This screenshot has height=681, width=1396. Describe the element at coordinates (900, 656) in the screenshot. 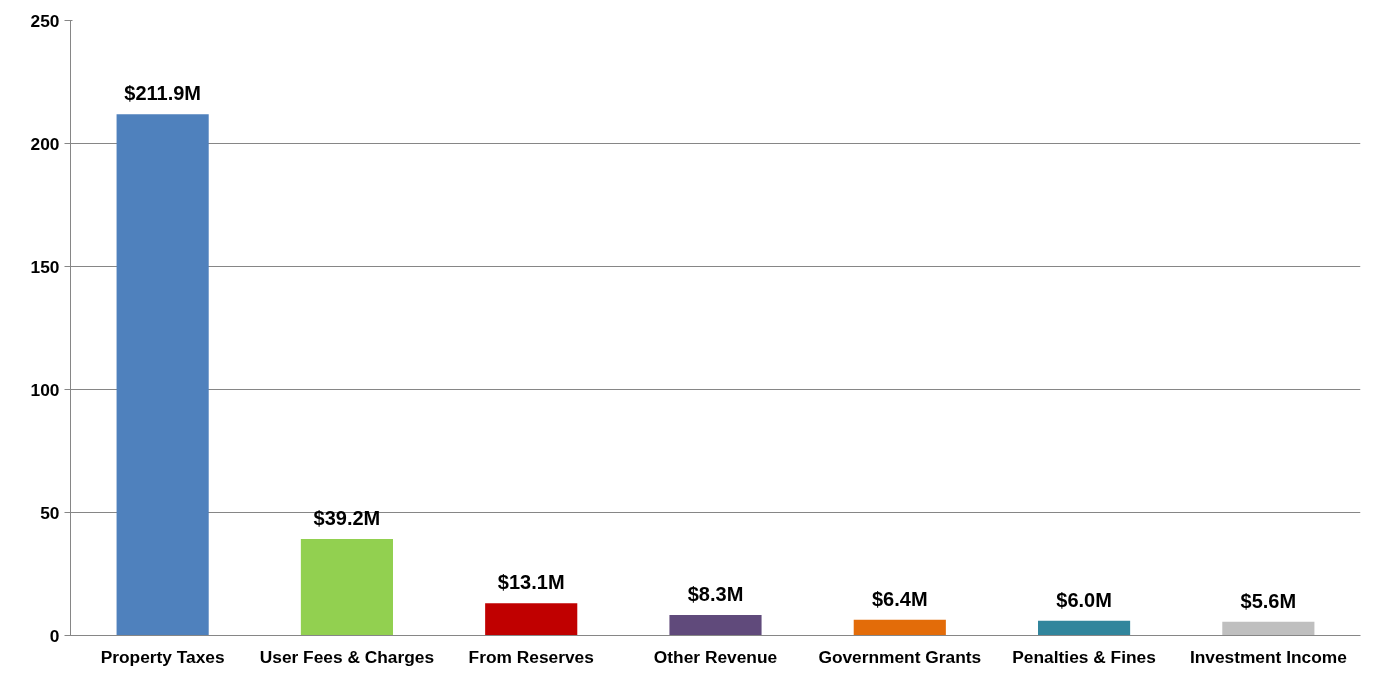

I see `x-tick-label: Government Grants` at that location.